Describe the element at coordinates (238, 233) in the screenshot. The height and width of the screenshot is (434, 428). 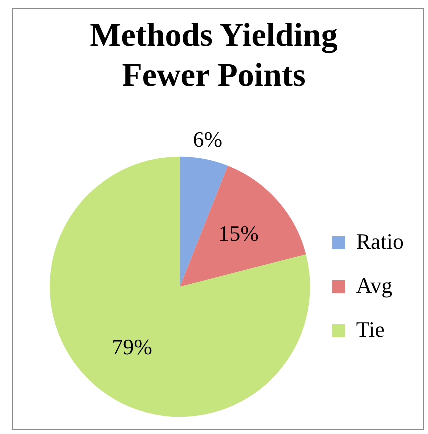
I see `data-label: 15%` at that location.